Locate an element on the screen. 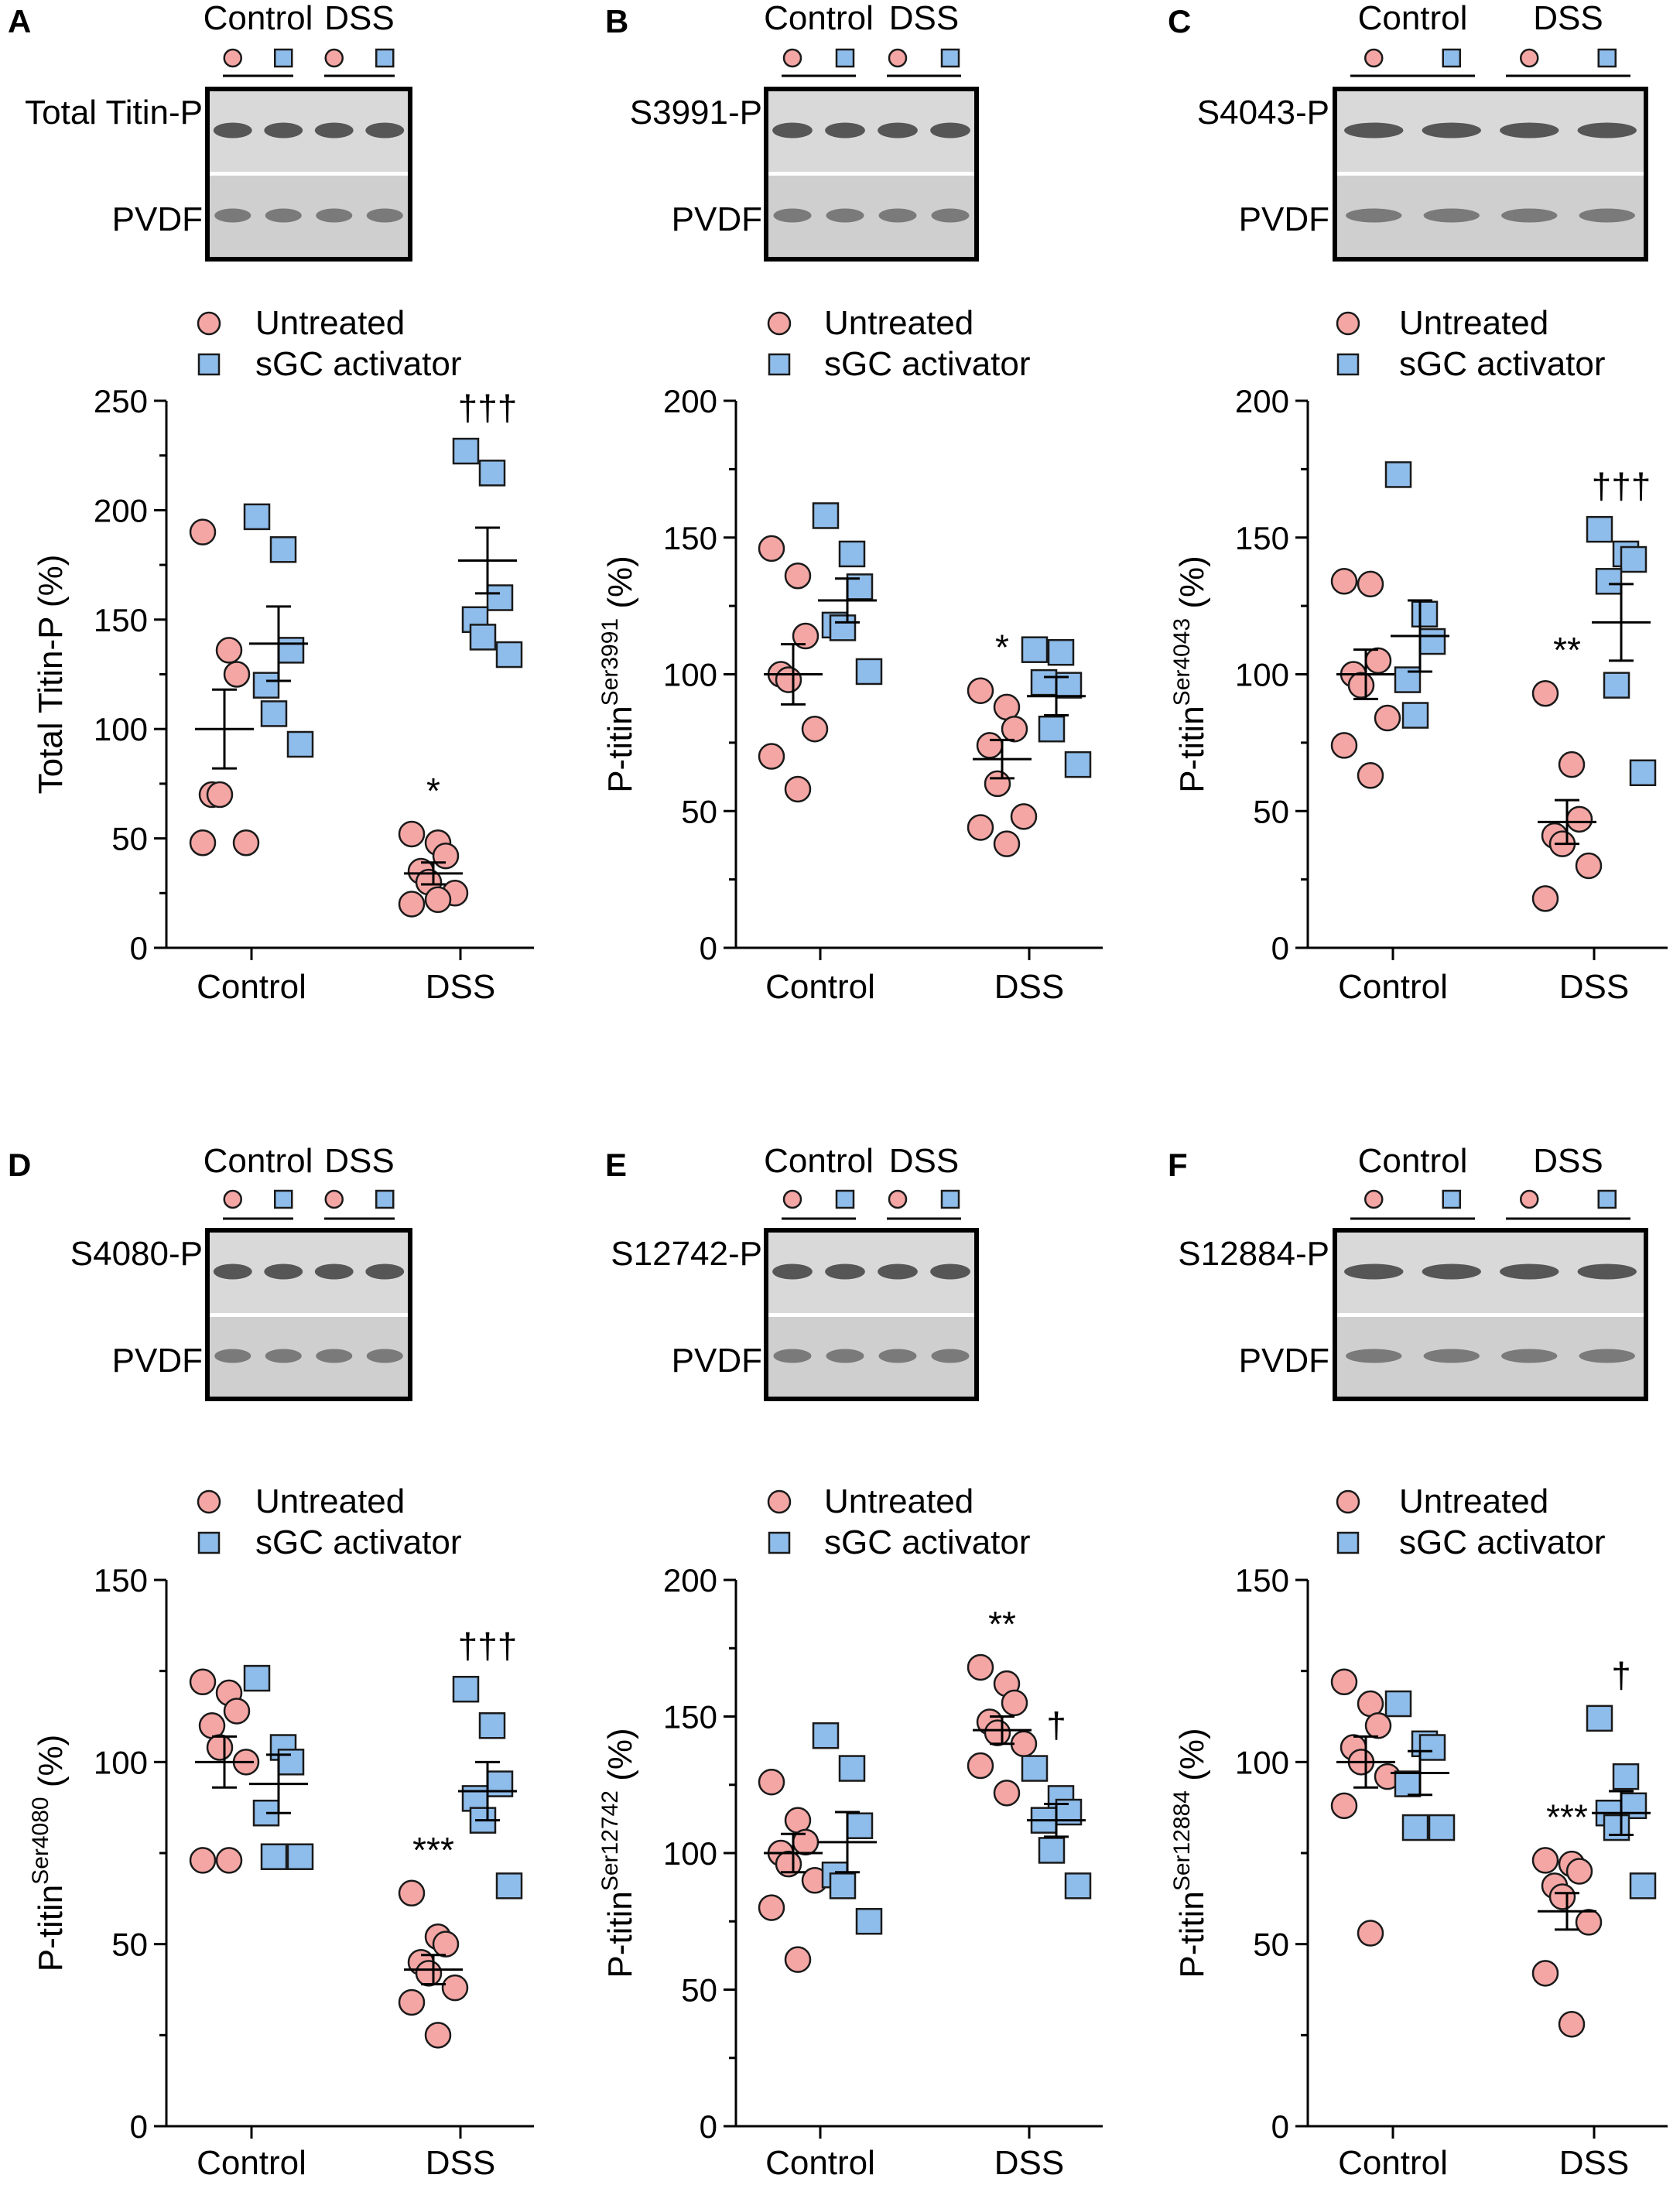  y-axis-label: P-titinSer3991 (%) is located at coordinates (618, 674).